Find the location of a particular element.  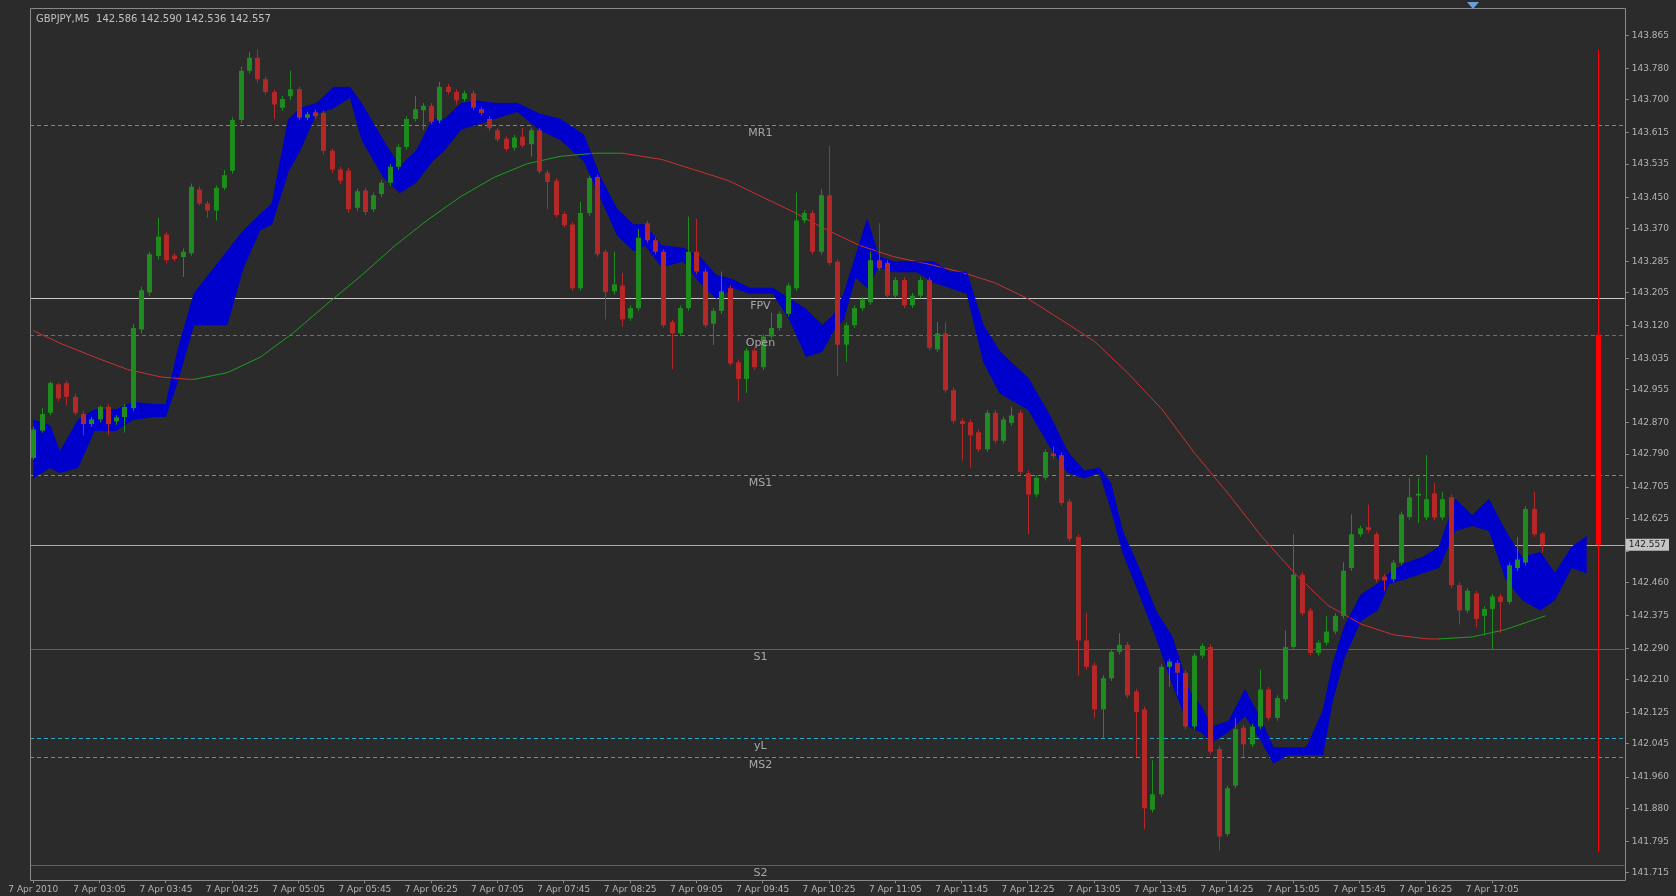

y-tick-label: 143.615 is located at coordinates (1650, 132).